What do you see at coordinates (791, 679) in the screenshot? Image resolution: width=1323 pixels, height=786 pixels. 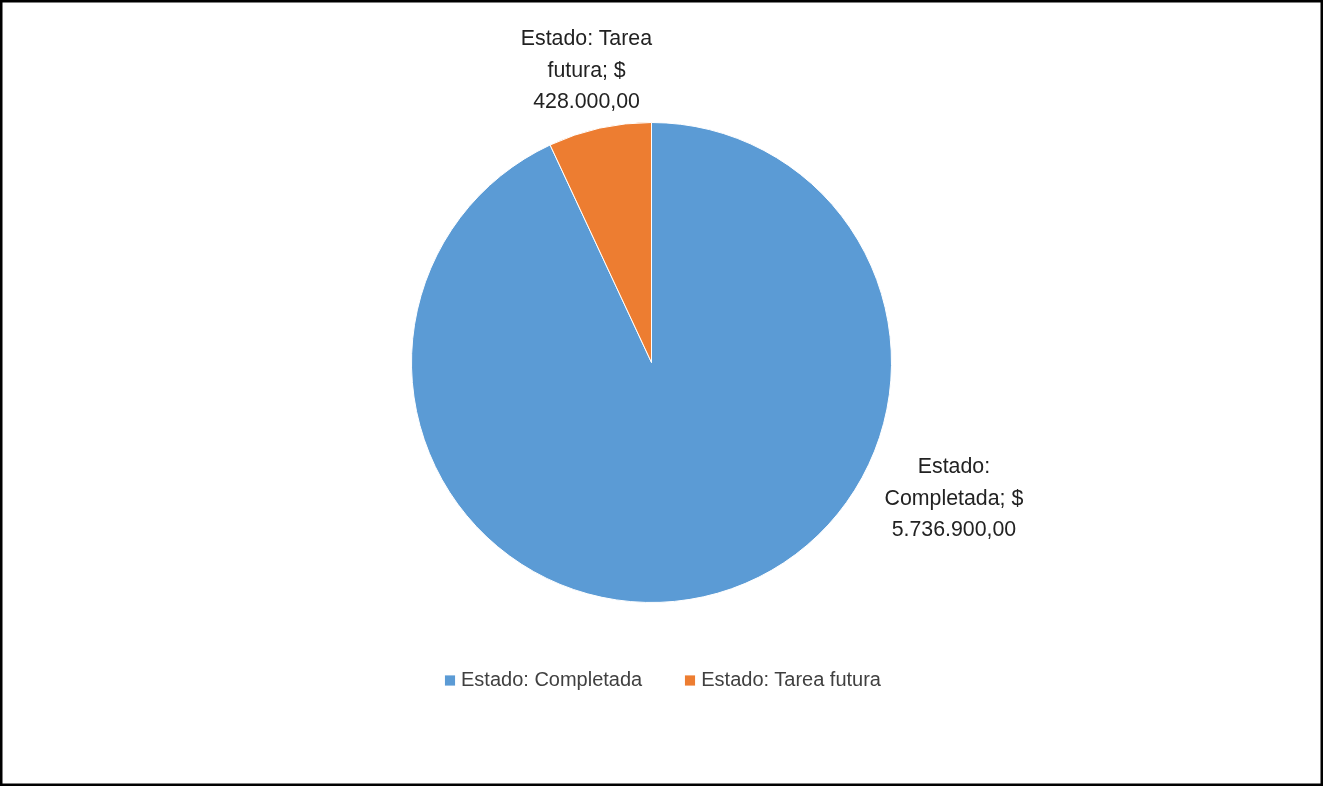 I see `legend-label: Estado: Tarea futura` at bounding box center [791, 679].